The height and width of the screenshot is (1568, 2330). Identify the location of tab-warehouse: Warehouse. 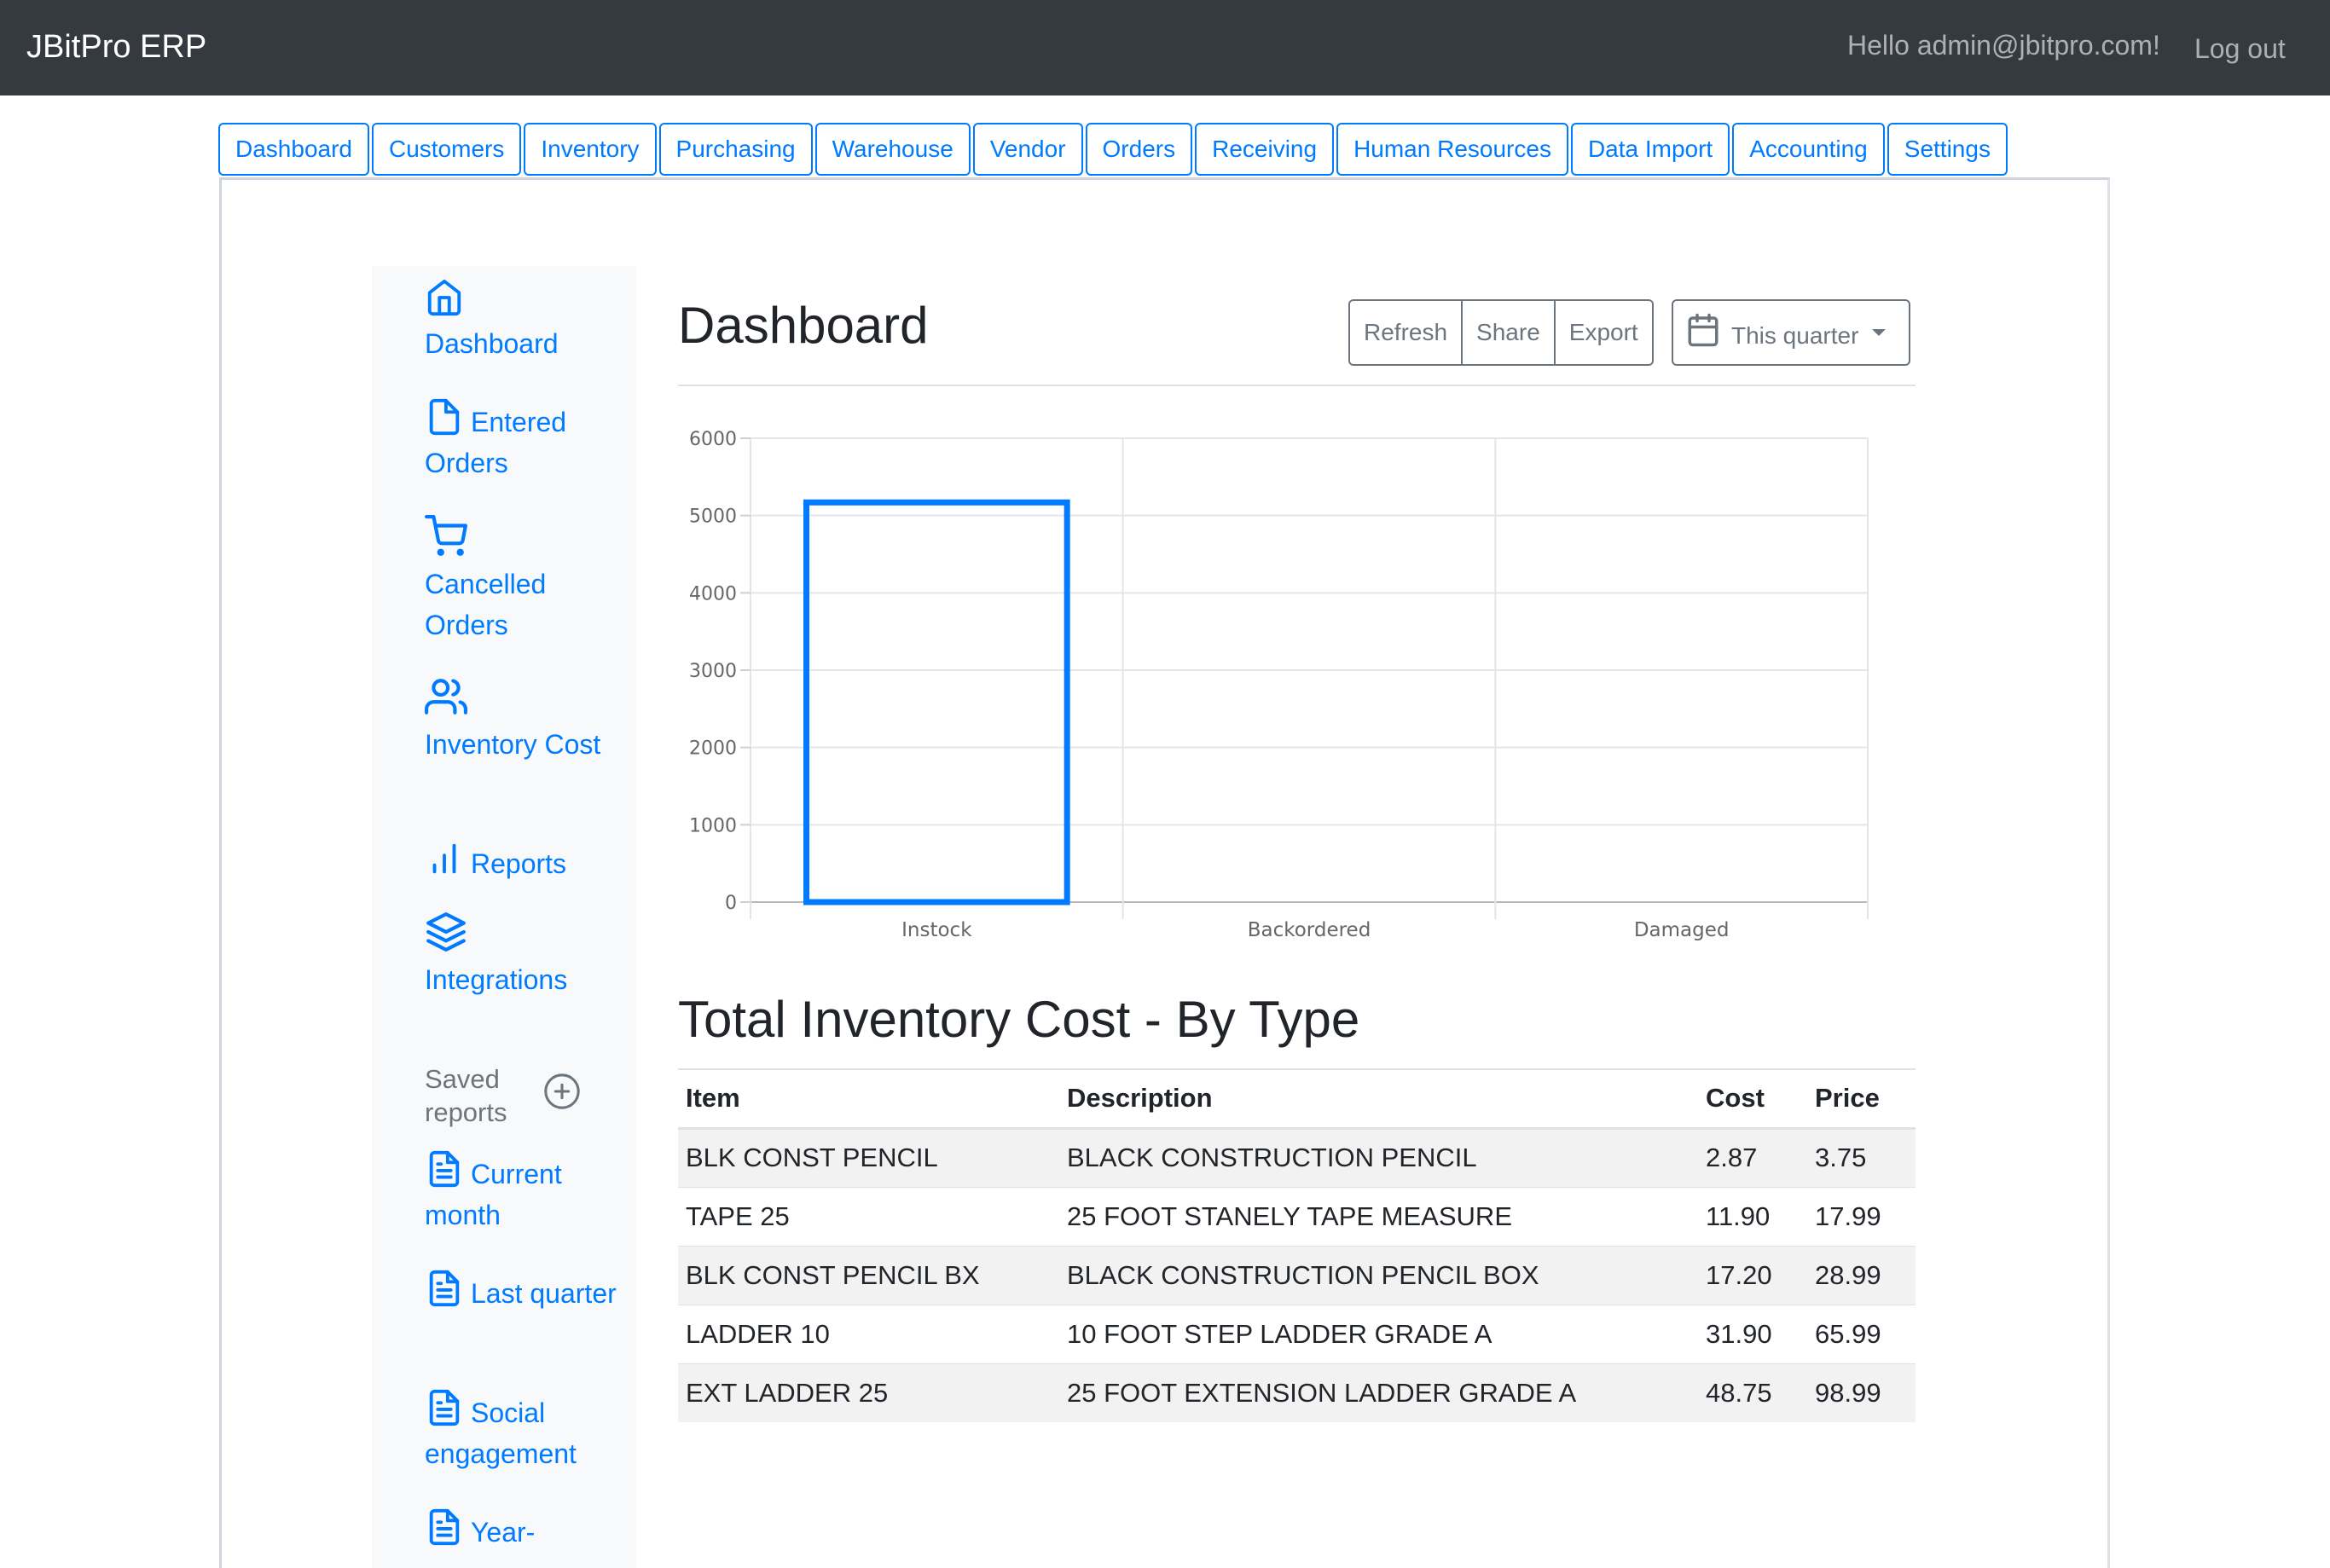
(892, 149).